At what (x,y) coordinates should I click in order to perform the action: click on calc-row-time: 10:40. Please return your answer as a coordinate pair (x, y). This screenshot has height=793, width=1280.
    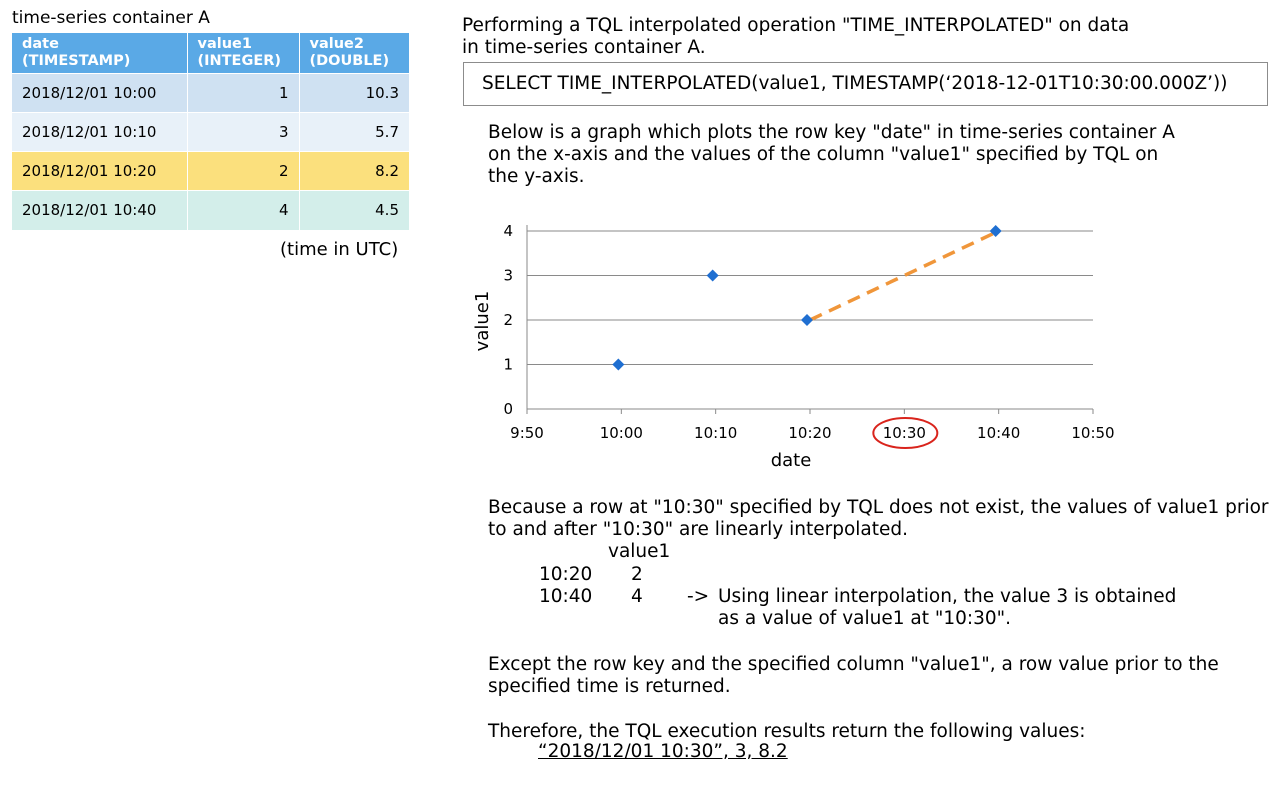
    Looking at the image, I should click on (566, 596).